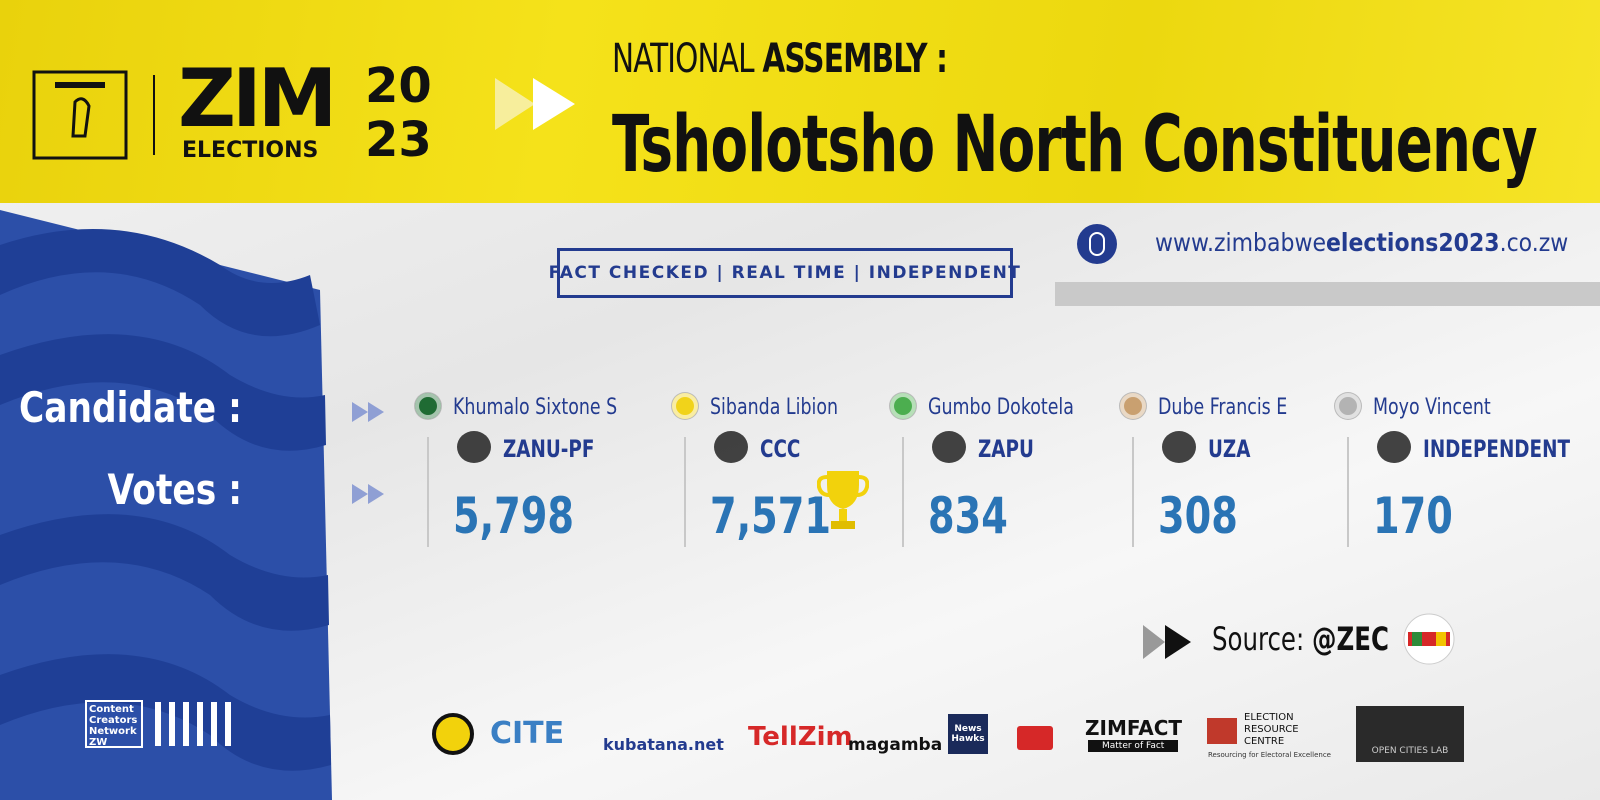 The width and height of the screenshot is (1600, 800). Describe the element at coordinates (895, 745) in the screenshot. I see `partner-magamba: magamba` at that location.